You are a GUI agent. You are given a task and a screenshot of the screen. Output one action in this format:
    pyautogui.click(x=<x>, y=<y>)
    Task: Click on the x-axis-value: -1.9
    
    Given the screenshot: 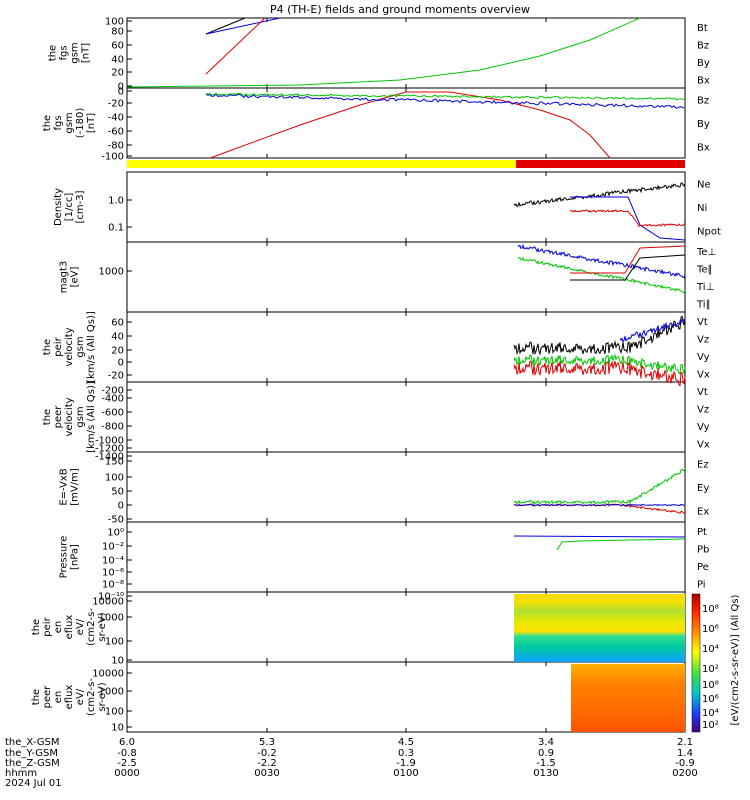 What is the action you would take?
    pyautogui.click(x=406, y=763)
    